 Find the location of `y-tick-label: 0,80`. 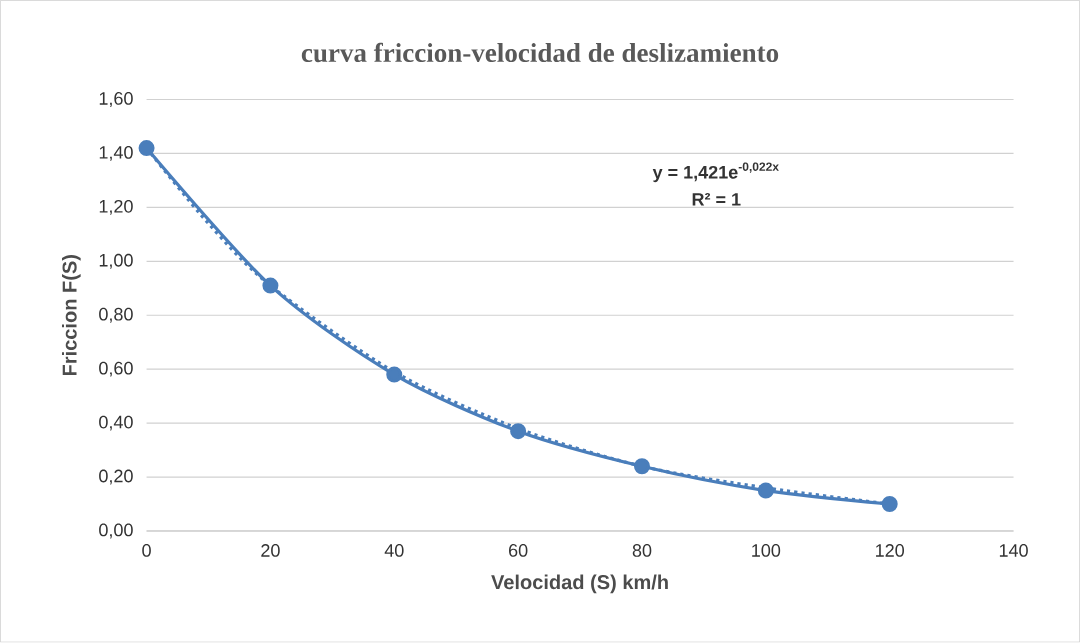

y-tick-label: 0,80 is located at coordinates (116, 315).